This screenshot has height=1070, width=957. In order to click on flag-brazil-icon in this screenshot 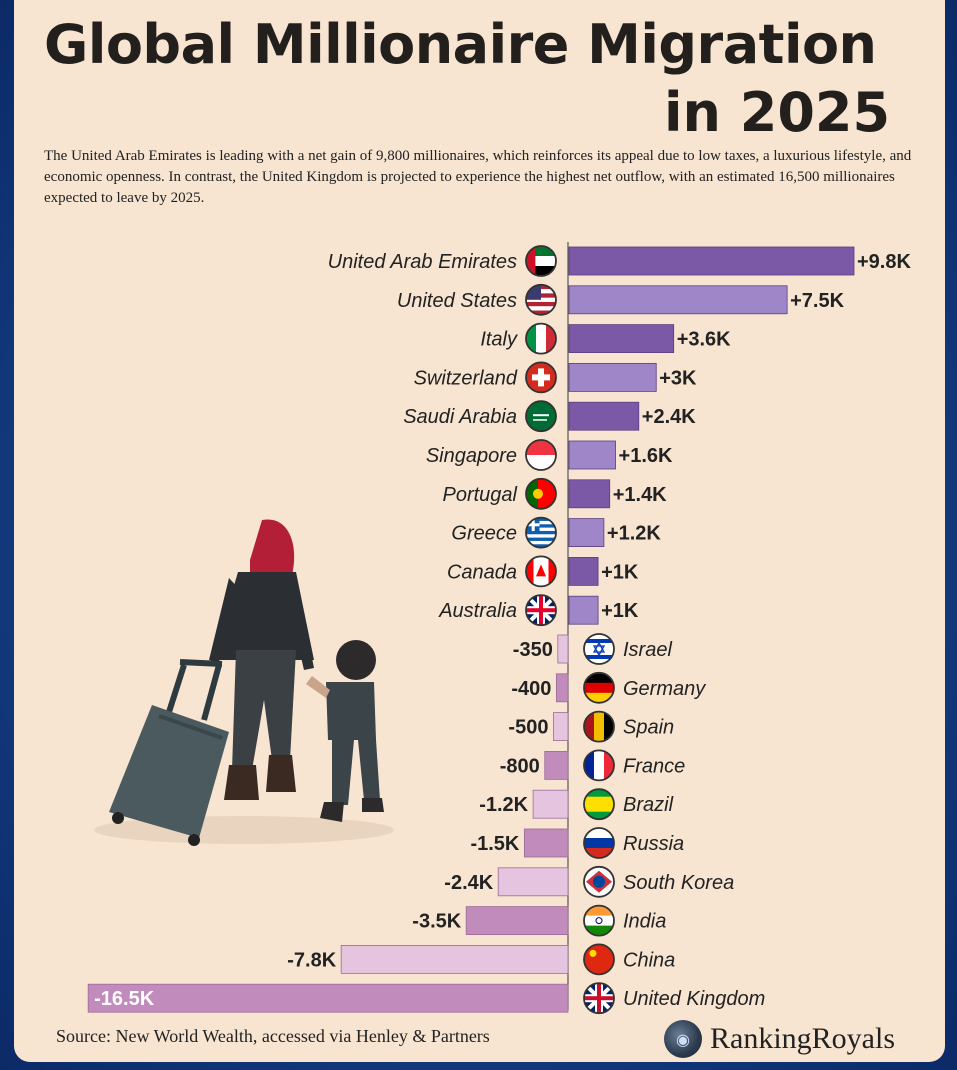, I will do `click(599, 804)`.